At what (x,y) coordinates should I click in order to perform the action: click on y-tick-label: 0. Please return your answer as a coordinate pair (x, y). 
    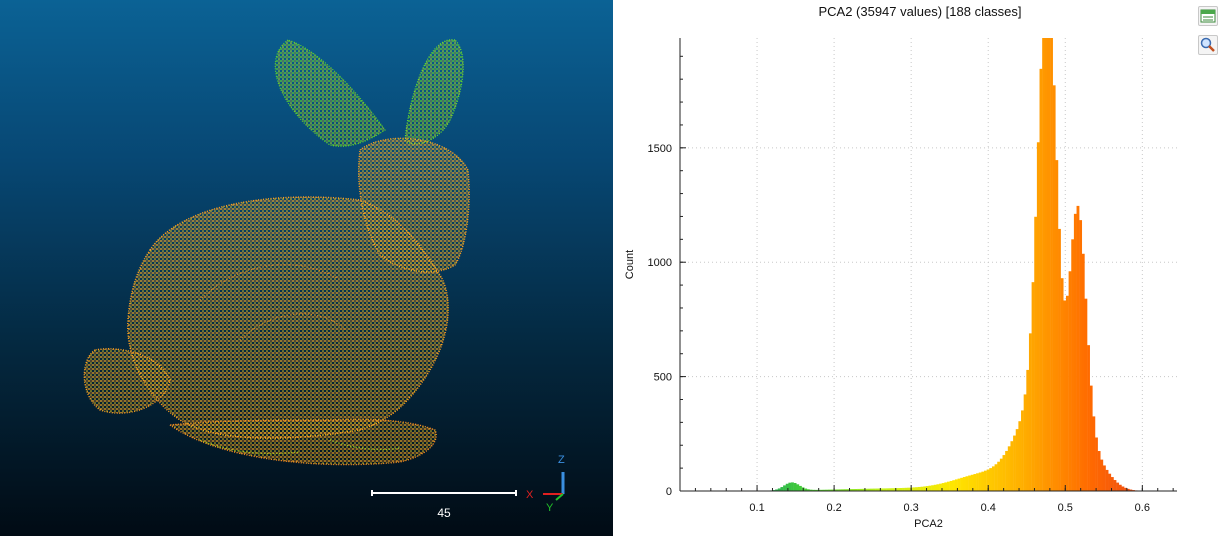
    Looking at the image, I should click on (669, 492).